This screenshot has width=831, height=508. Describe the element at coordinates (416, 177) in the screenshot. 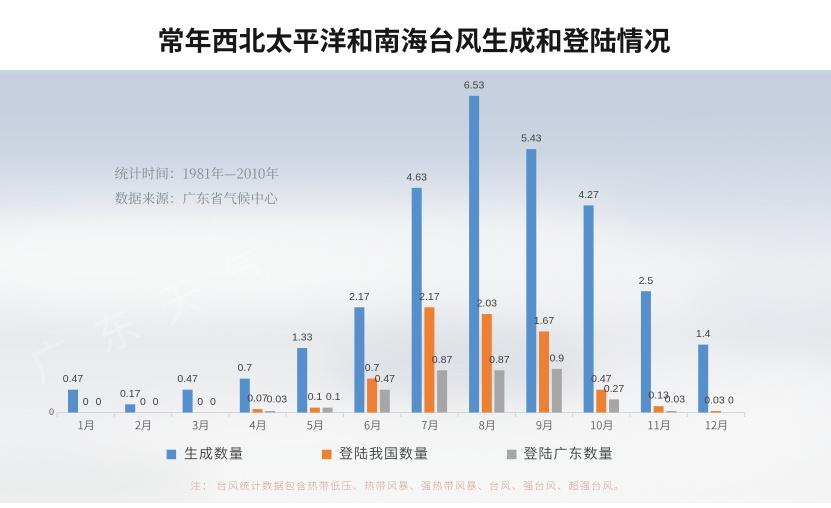

I see `svg-text: 4.63` at that location.